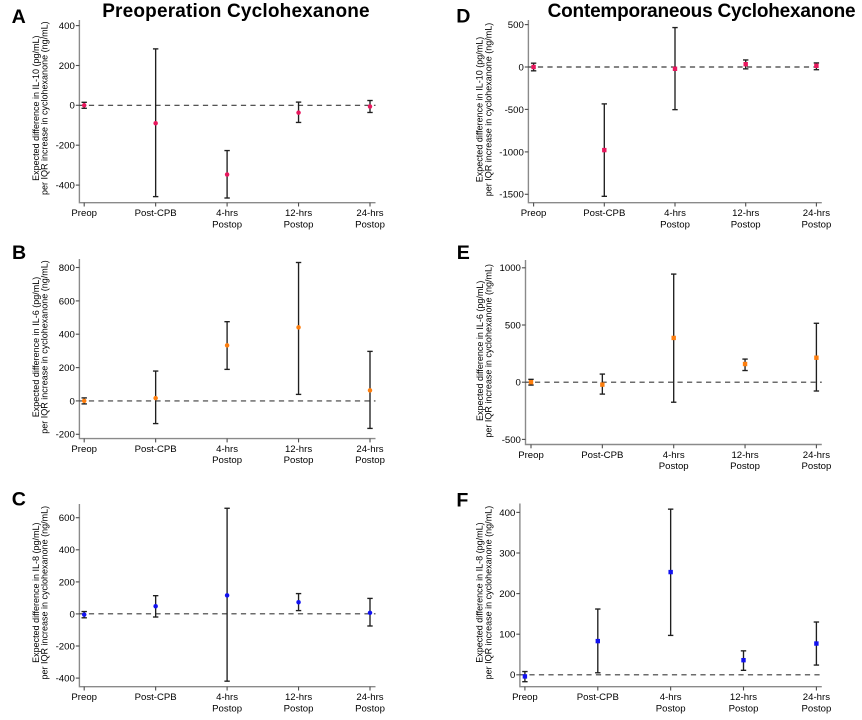 This screenshot has height=720, width=862. Describe the element at coordinates (19, 499) in the screenshot. I see `svg-text: C` at that location.